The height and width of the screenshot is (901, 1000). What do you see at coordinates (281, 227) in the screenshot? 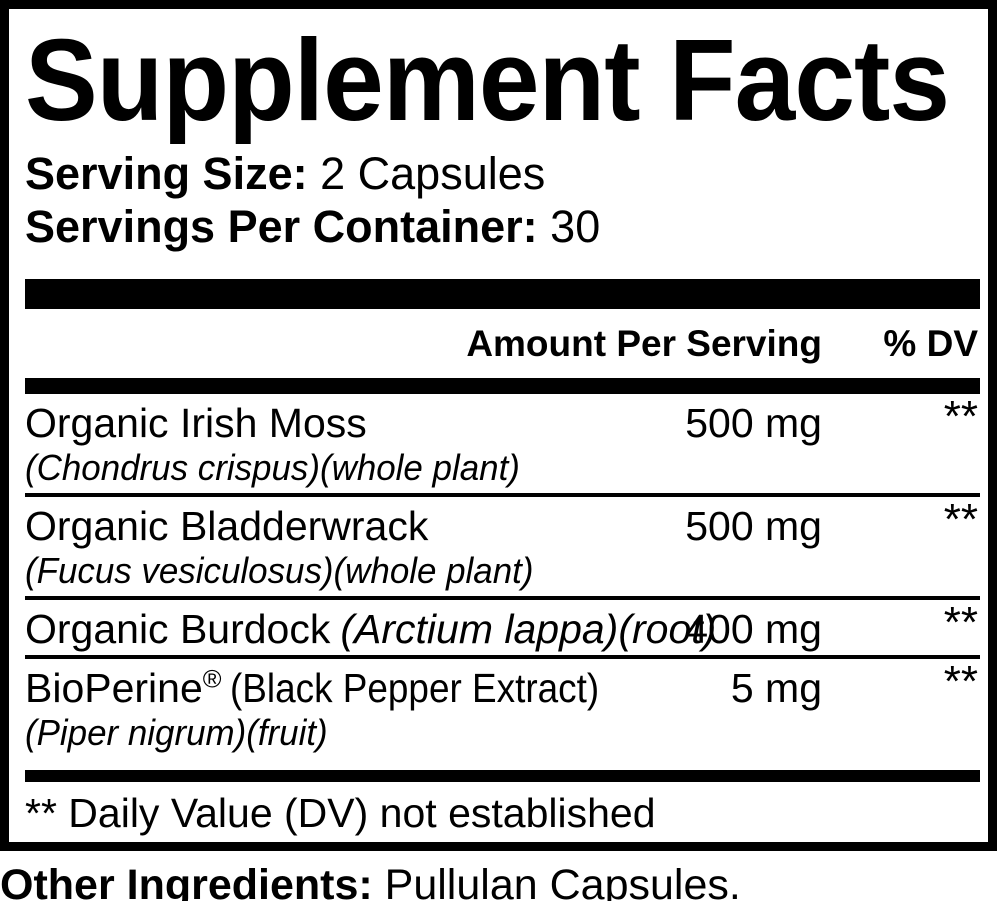
I see `servings-per-container-label: Servings Per Container:` at bounding box center [281, 227].